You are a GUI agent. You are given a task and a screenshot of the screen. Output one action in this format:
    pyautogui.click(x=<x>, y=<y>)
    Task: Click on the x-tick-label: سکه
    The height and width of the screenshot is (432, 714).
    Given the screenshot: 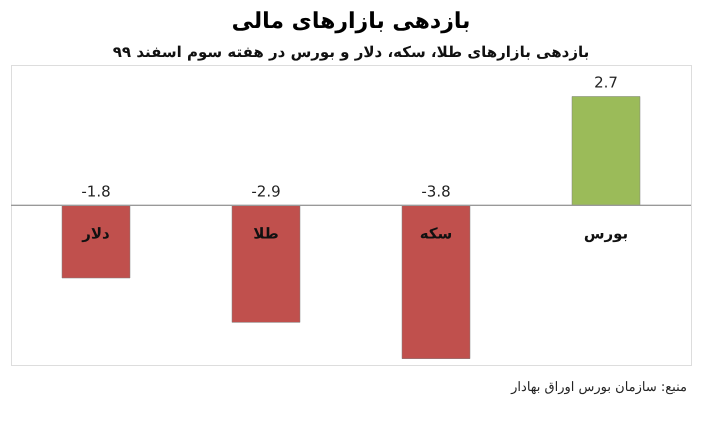 What is the action you would take?
    pyautogui.click(x=436, y=233)
    